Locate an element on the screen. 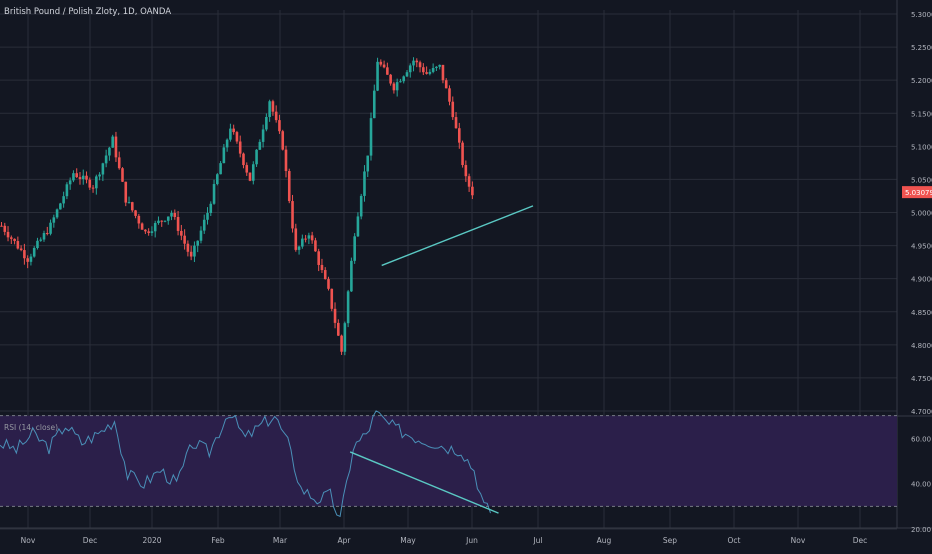 This screenshot has height=554, width=932. annotations is located at coordinates (441, 359).